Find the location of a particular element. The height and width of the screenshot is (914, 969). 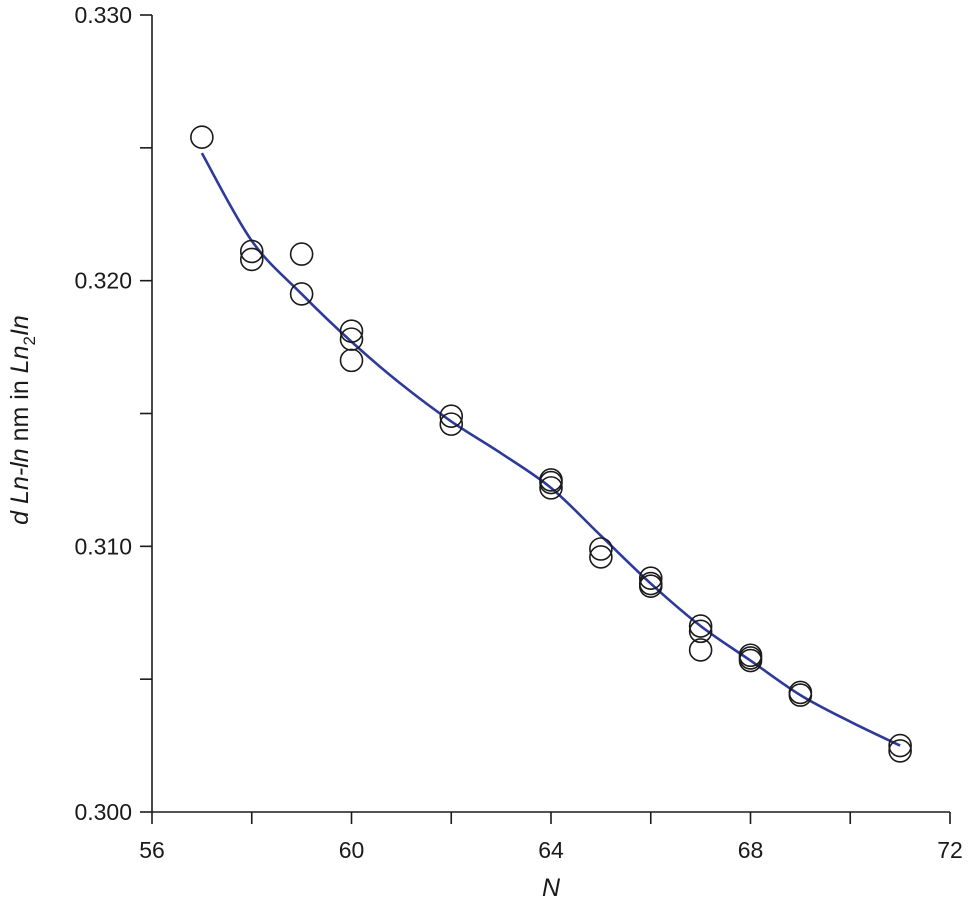

y-tick-label: 0.320 is located at coordinates (103, 281).